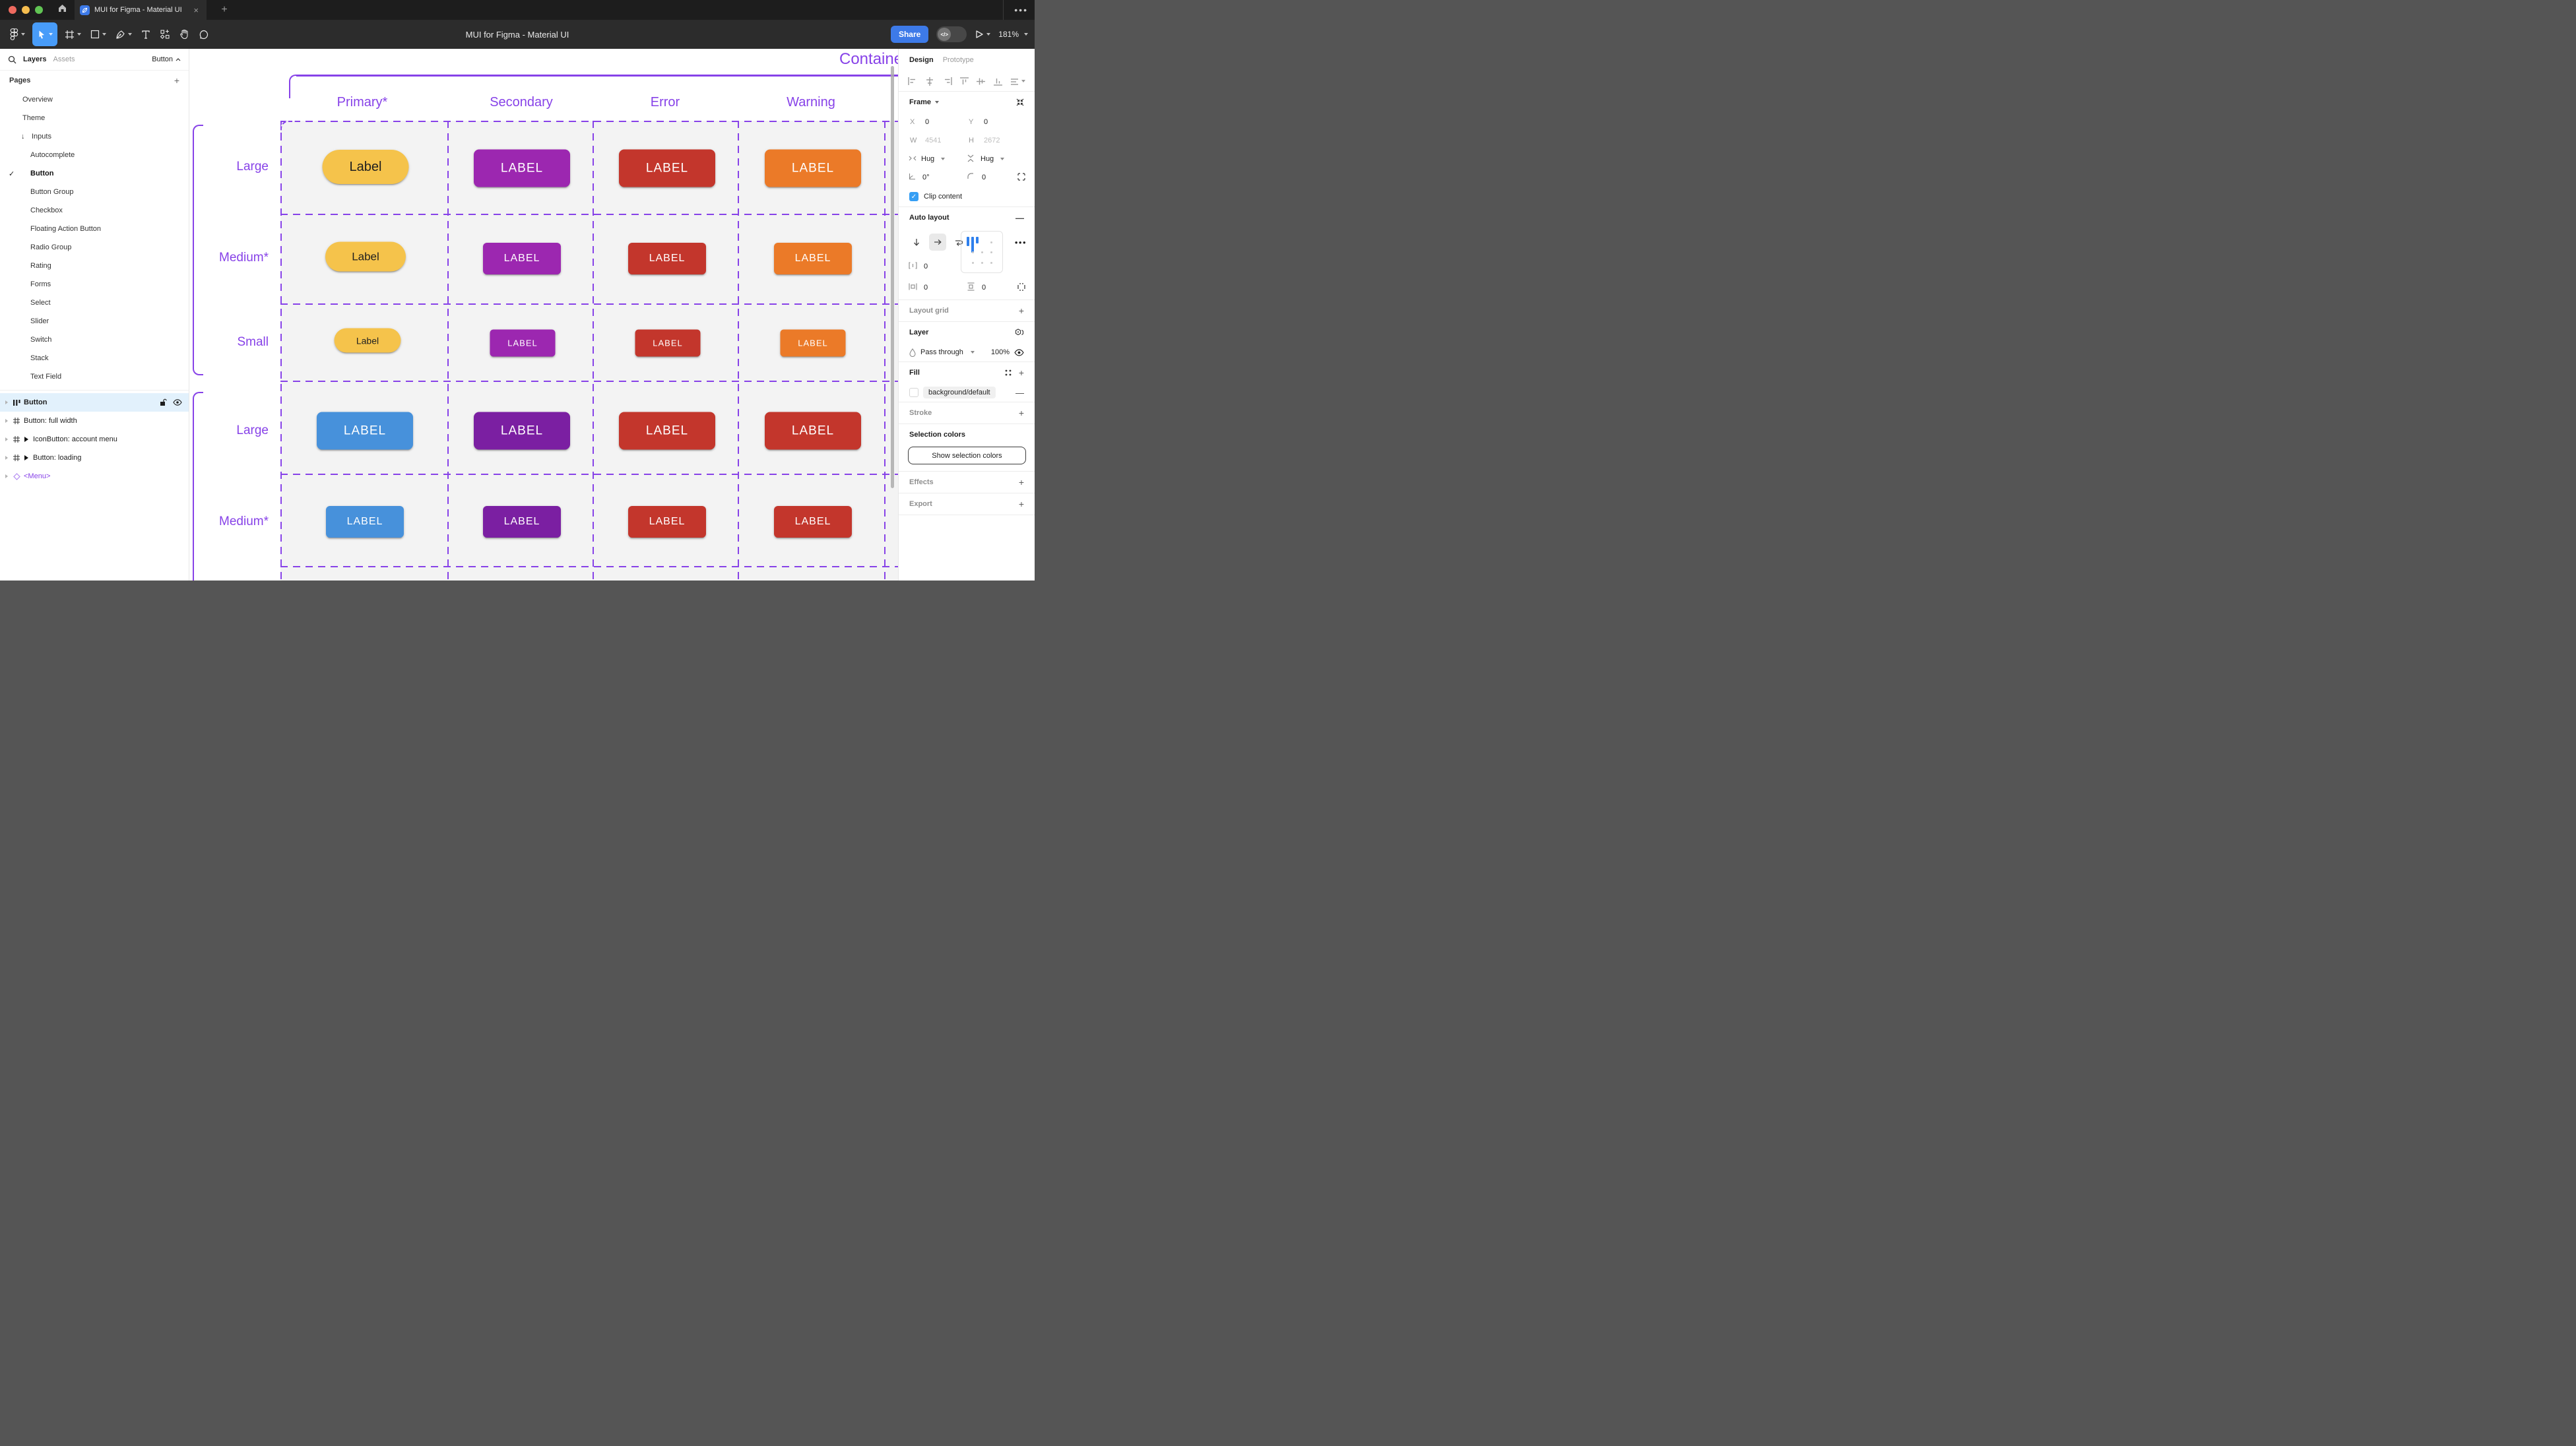  What do you see at coordinates (984, 177) in the screenshot?
I see `corner-radius-input: 0` at bounding box center [984, 177].